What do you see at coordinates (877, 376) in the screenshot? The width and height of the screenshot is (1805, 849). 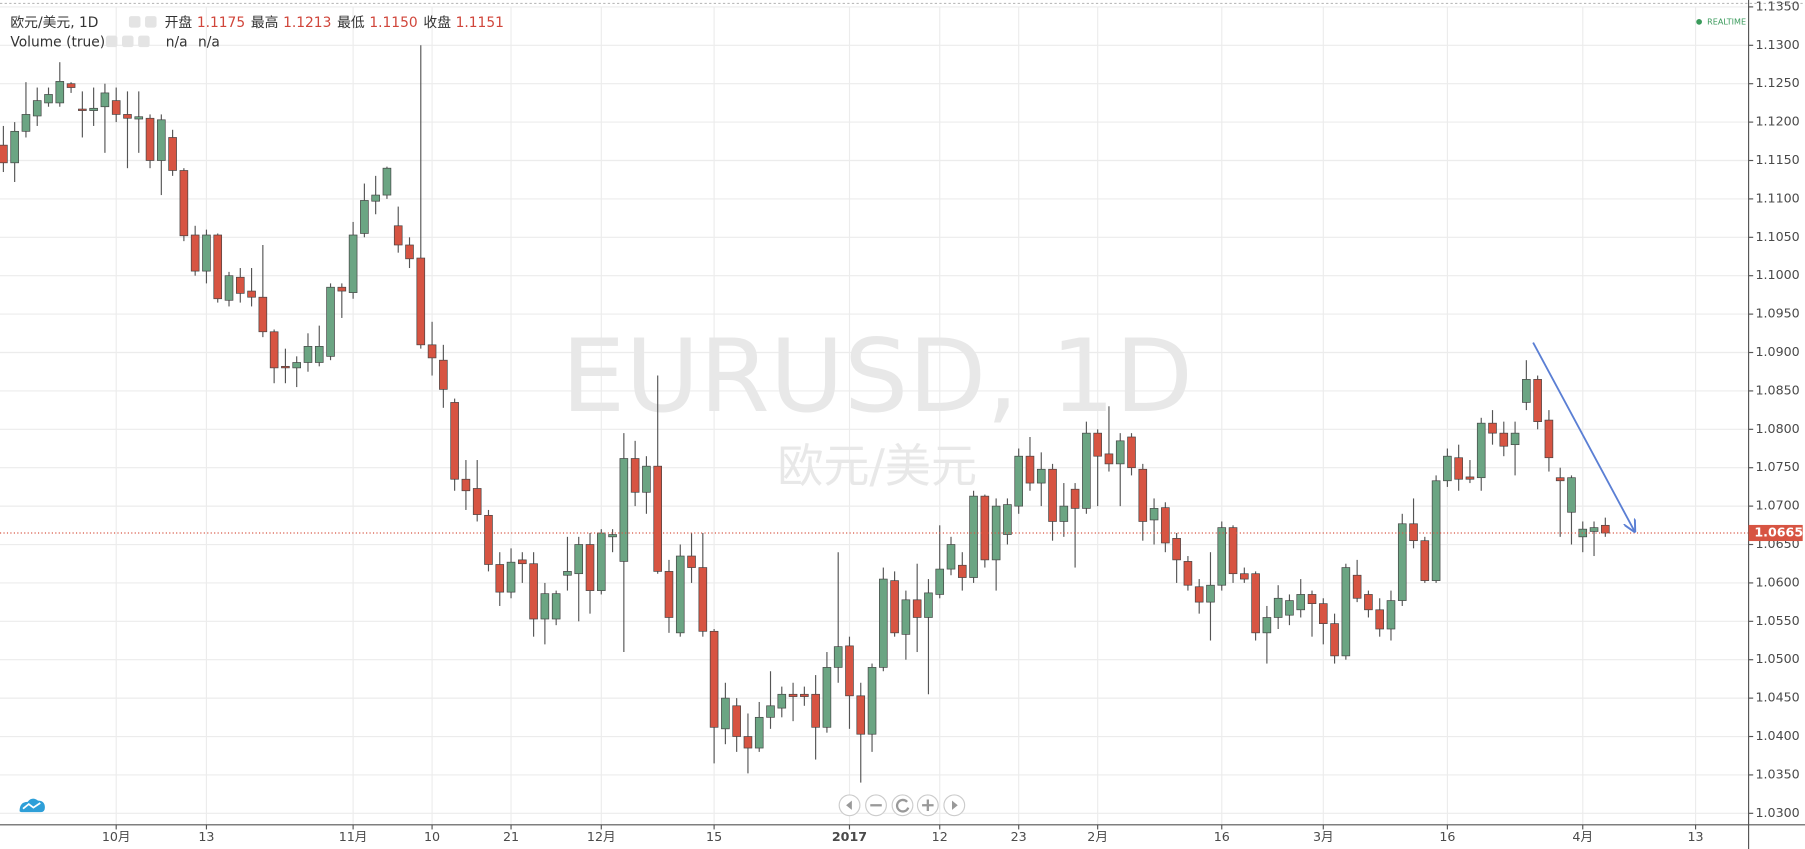 I see `watermark: EURUSD, 1D` at bounding box center [877, 376].